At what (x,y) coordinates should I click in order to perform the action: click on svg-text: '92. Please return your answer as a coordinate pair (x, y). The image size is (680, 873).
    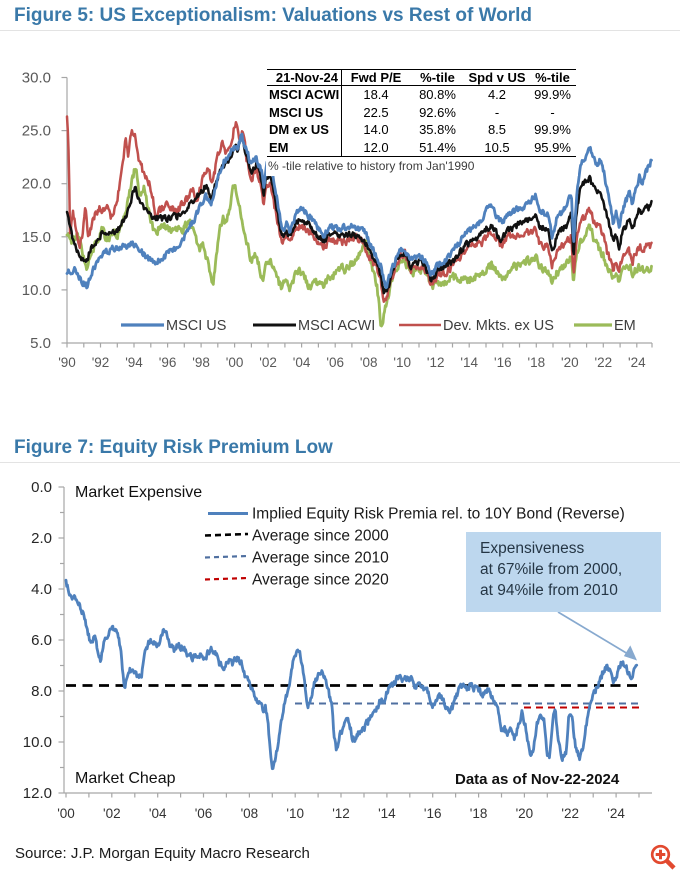
    Looking at the image, I should click on (101, 362).